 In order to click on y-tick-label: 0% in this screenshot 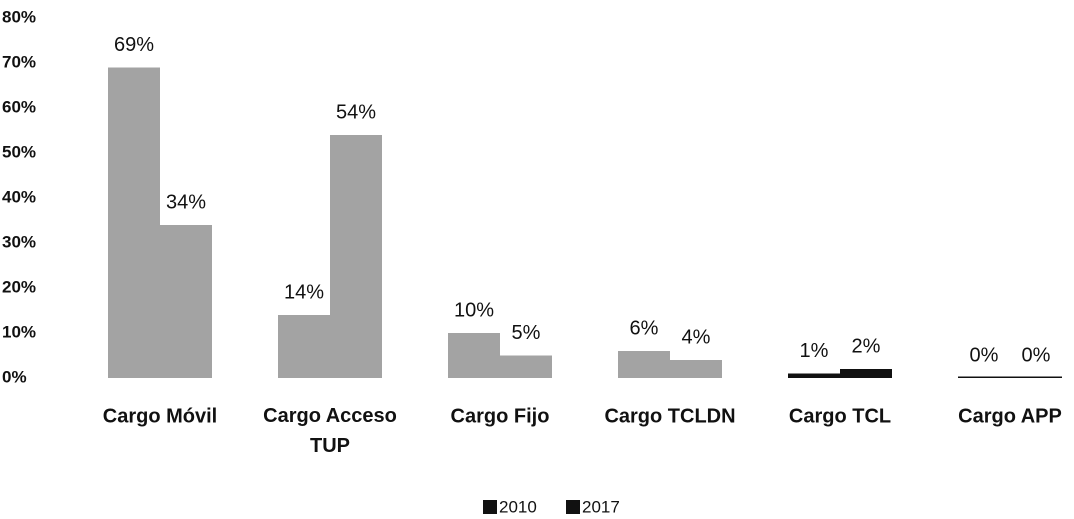, I will do `click(14, 376)`.